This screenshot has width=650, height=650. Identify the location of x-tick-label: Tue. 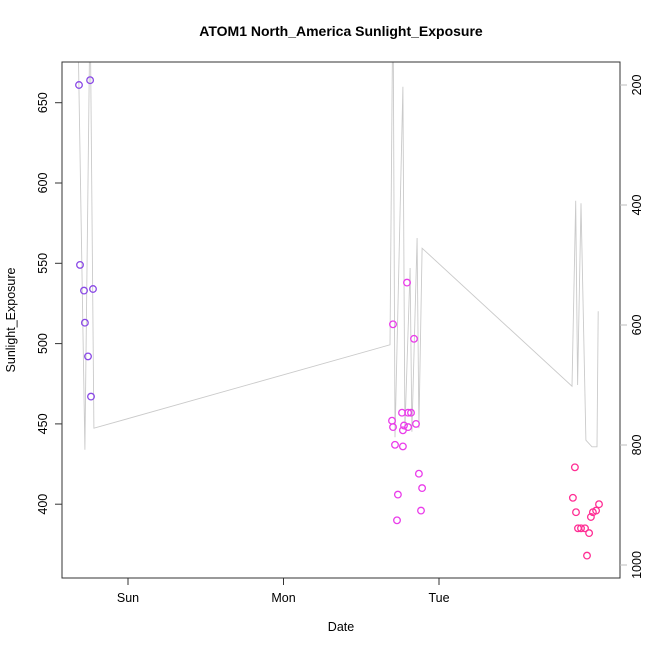
(438, 598).